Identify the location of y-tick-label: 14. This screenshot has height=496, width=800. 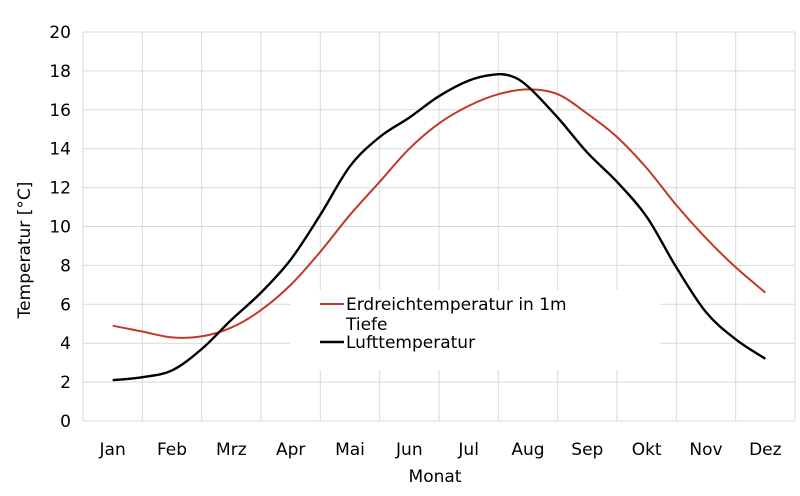
(60, 150).